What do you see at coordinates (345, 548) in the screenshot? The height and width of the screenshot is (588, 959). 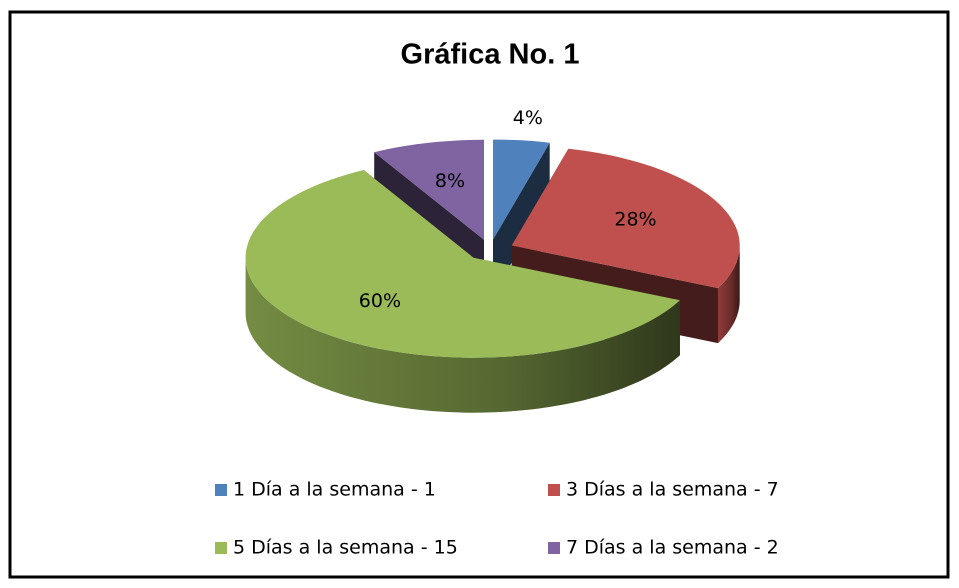 I see `legend-label: 5 Días a la semana - 15` at bounding box center [345, 548].